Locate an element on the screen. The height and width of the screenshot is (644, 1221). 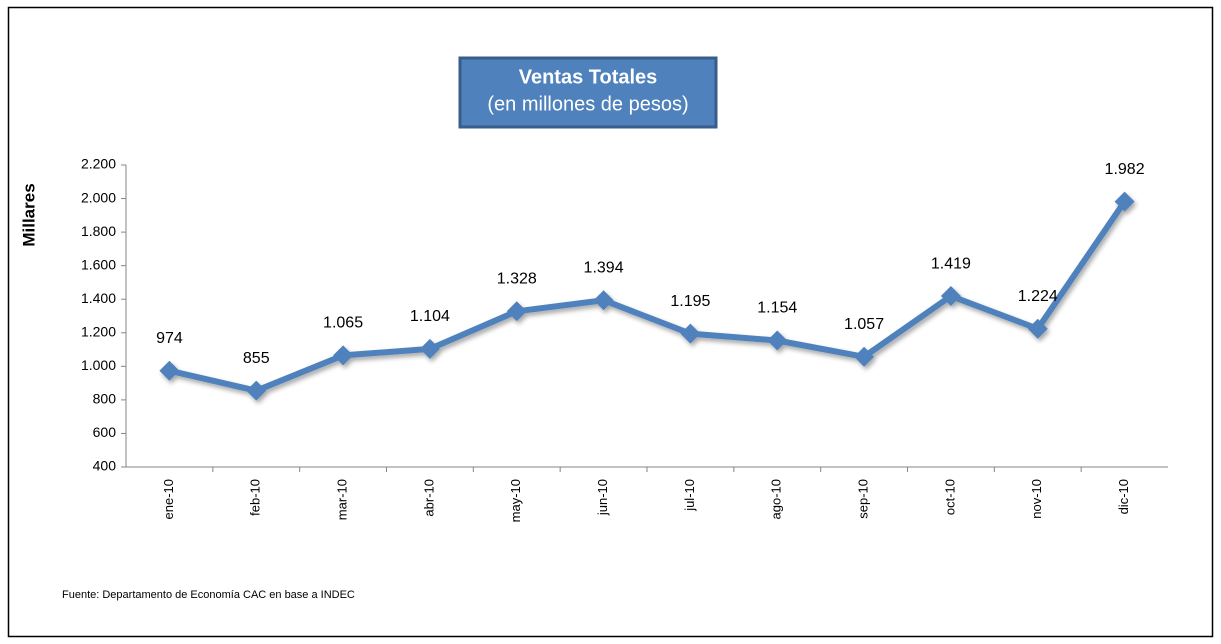
y-tick-label: 1.600 is located at coordinates (98, 264).